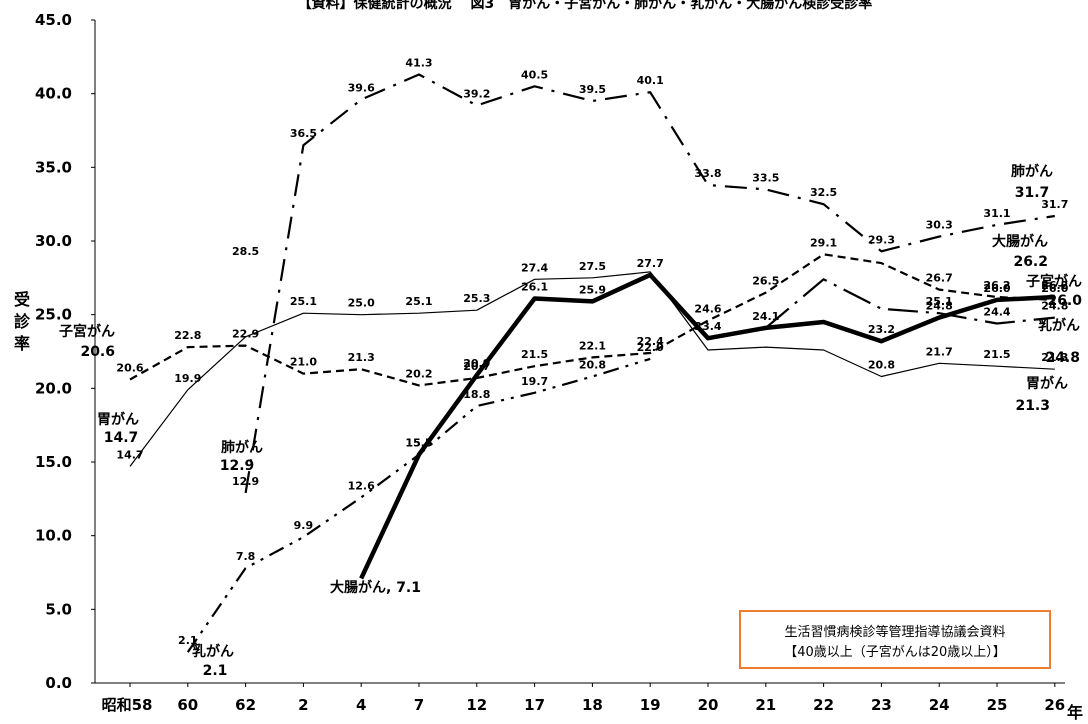 The height and width of the screenshot is (724, 1088). I want to click on data-label: 26.5, so click(765, 281).